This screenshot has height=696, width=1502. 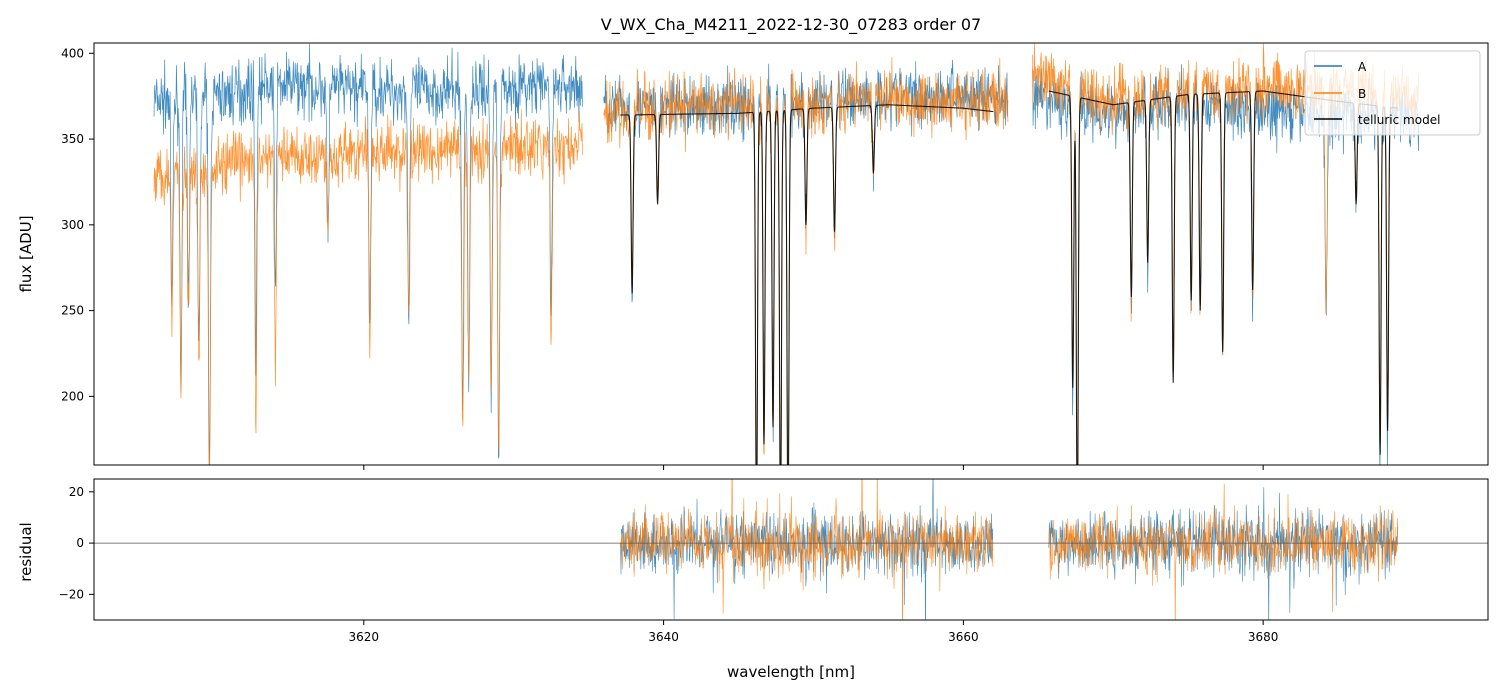 What do you see at coordinates (26, 253) in the screenshot?
I see `flux-ylabel: flux [ADU]` at bounding box center [26, 253].